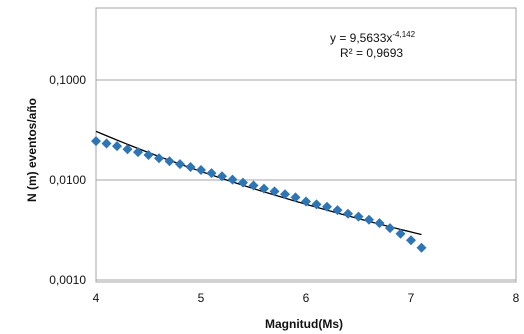 Image resolution: width=524 pixels, height=334 pixels. I want to click on x-tick-label-2: 6, so click(306, 298).